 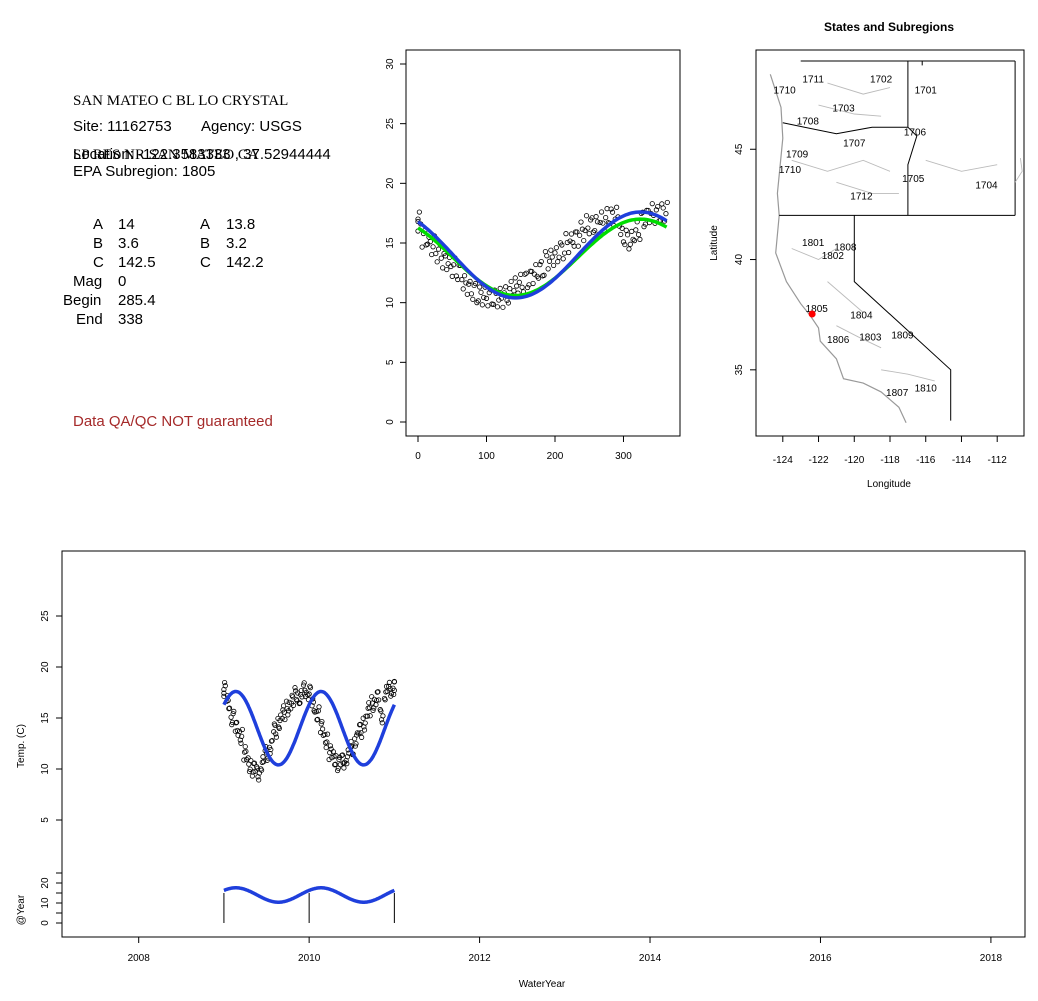 What do you see at coordinates (309, 728) in the screenshot?
I see `ts-fit-line-path` at bounding box center [309, 728].